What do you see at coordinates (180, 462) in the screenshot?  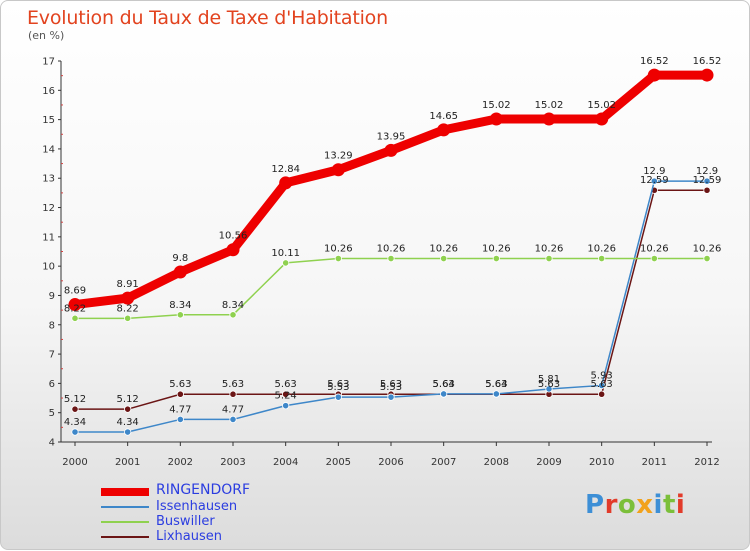 I see `x-tick-label: 2002` at bounding box center [180, 462].